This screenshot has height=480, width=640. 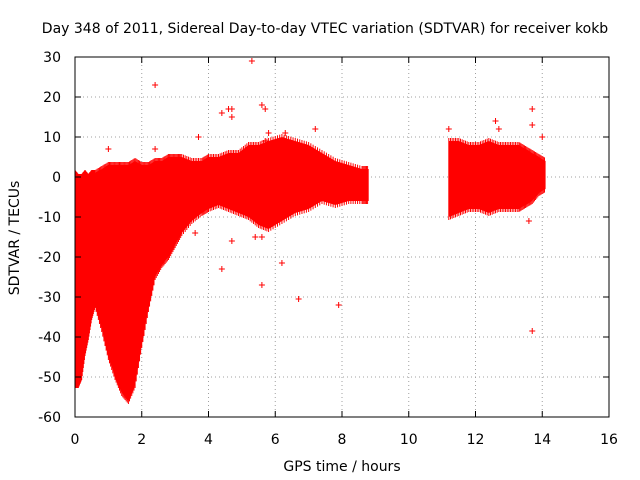 What do you see at coordinates (49, 418) in the screenshot?
I see `y-tick-label: -60` at bounding box center [49, 418].